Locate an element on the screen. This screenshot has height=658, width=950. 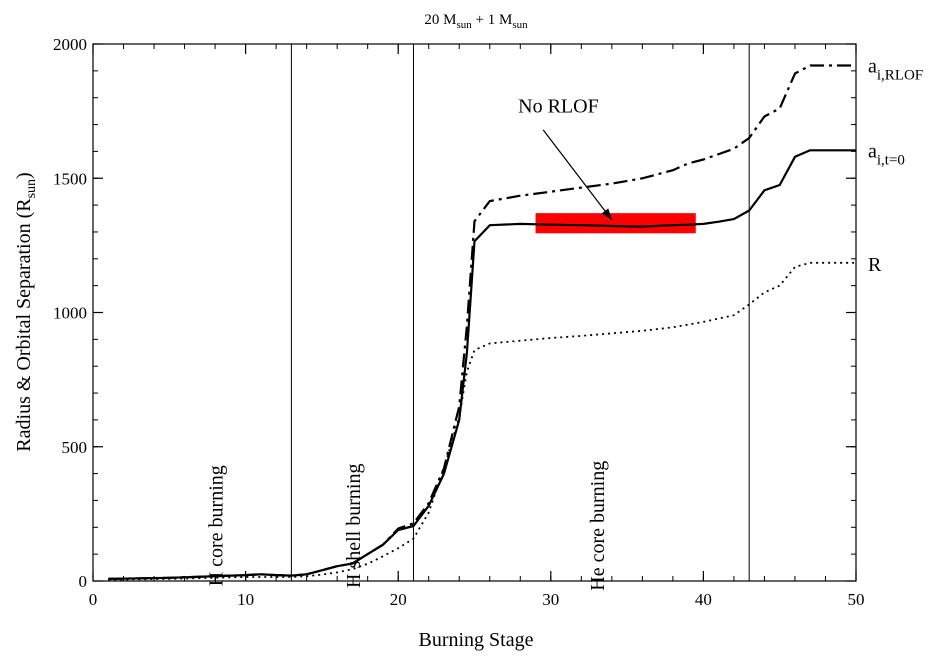
annotation-arrow-line is located at coordinates (577, 175).